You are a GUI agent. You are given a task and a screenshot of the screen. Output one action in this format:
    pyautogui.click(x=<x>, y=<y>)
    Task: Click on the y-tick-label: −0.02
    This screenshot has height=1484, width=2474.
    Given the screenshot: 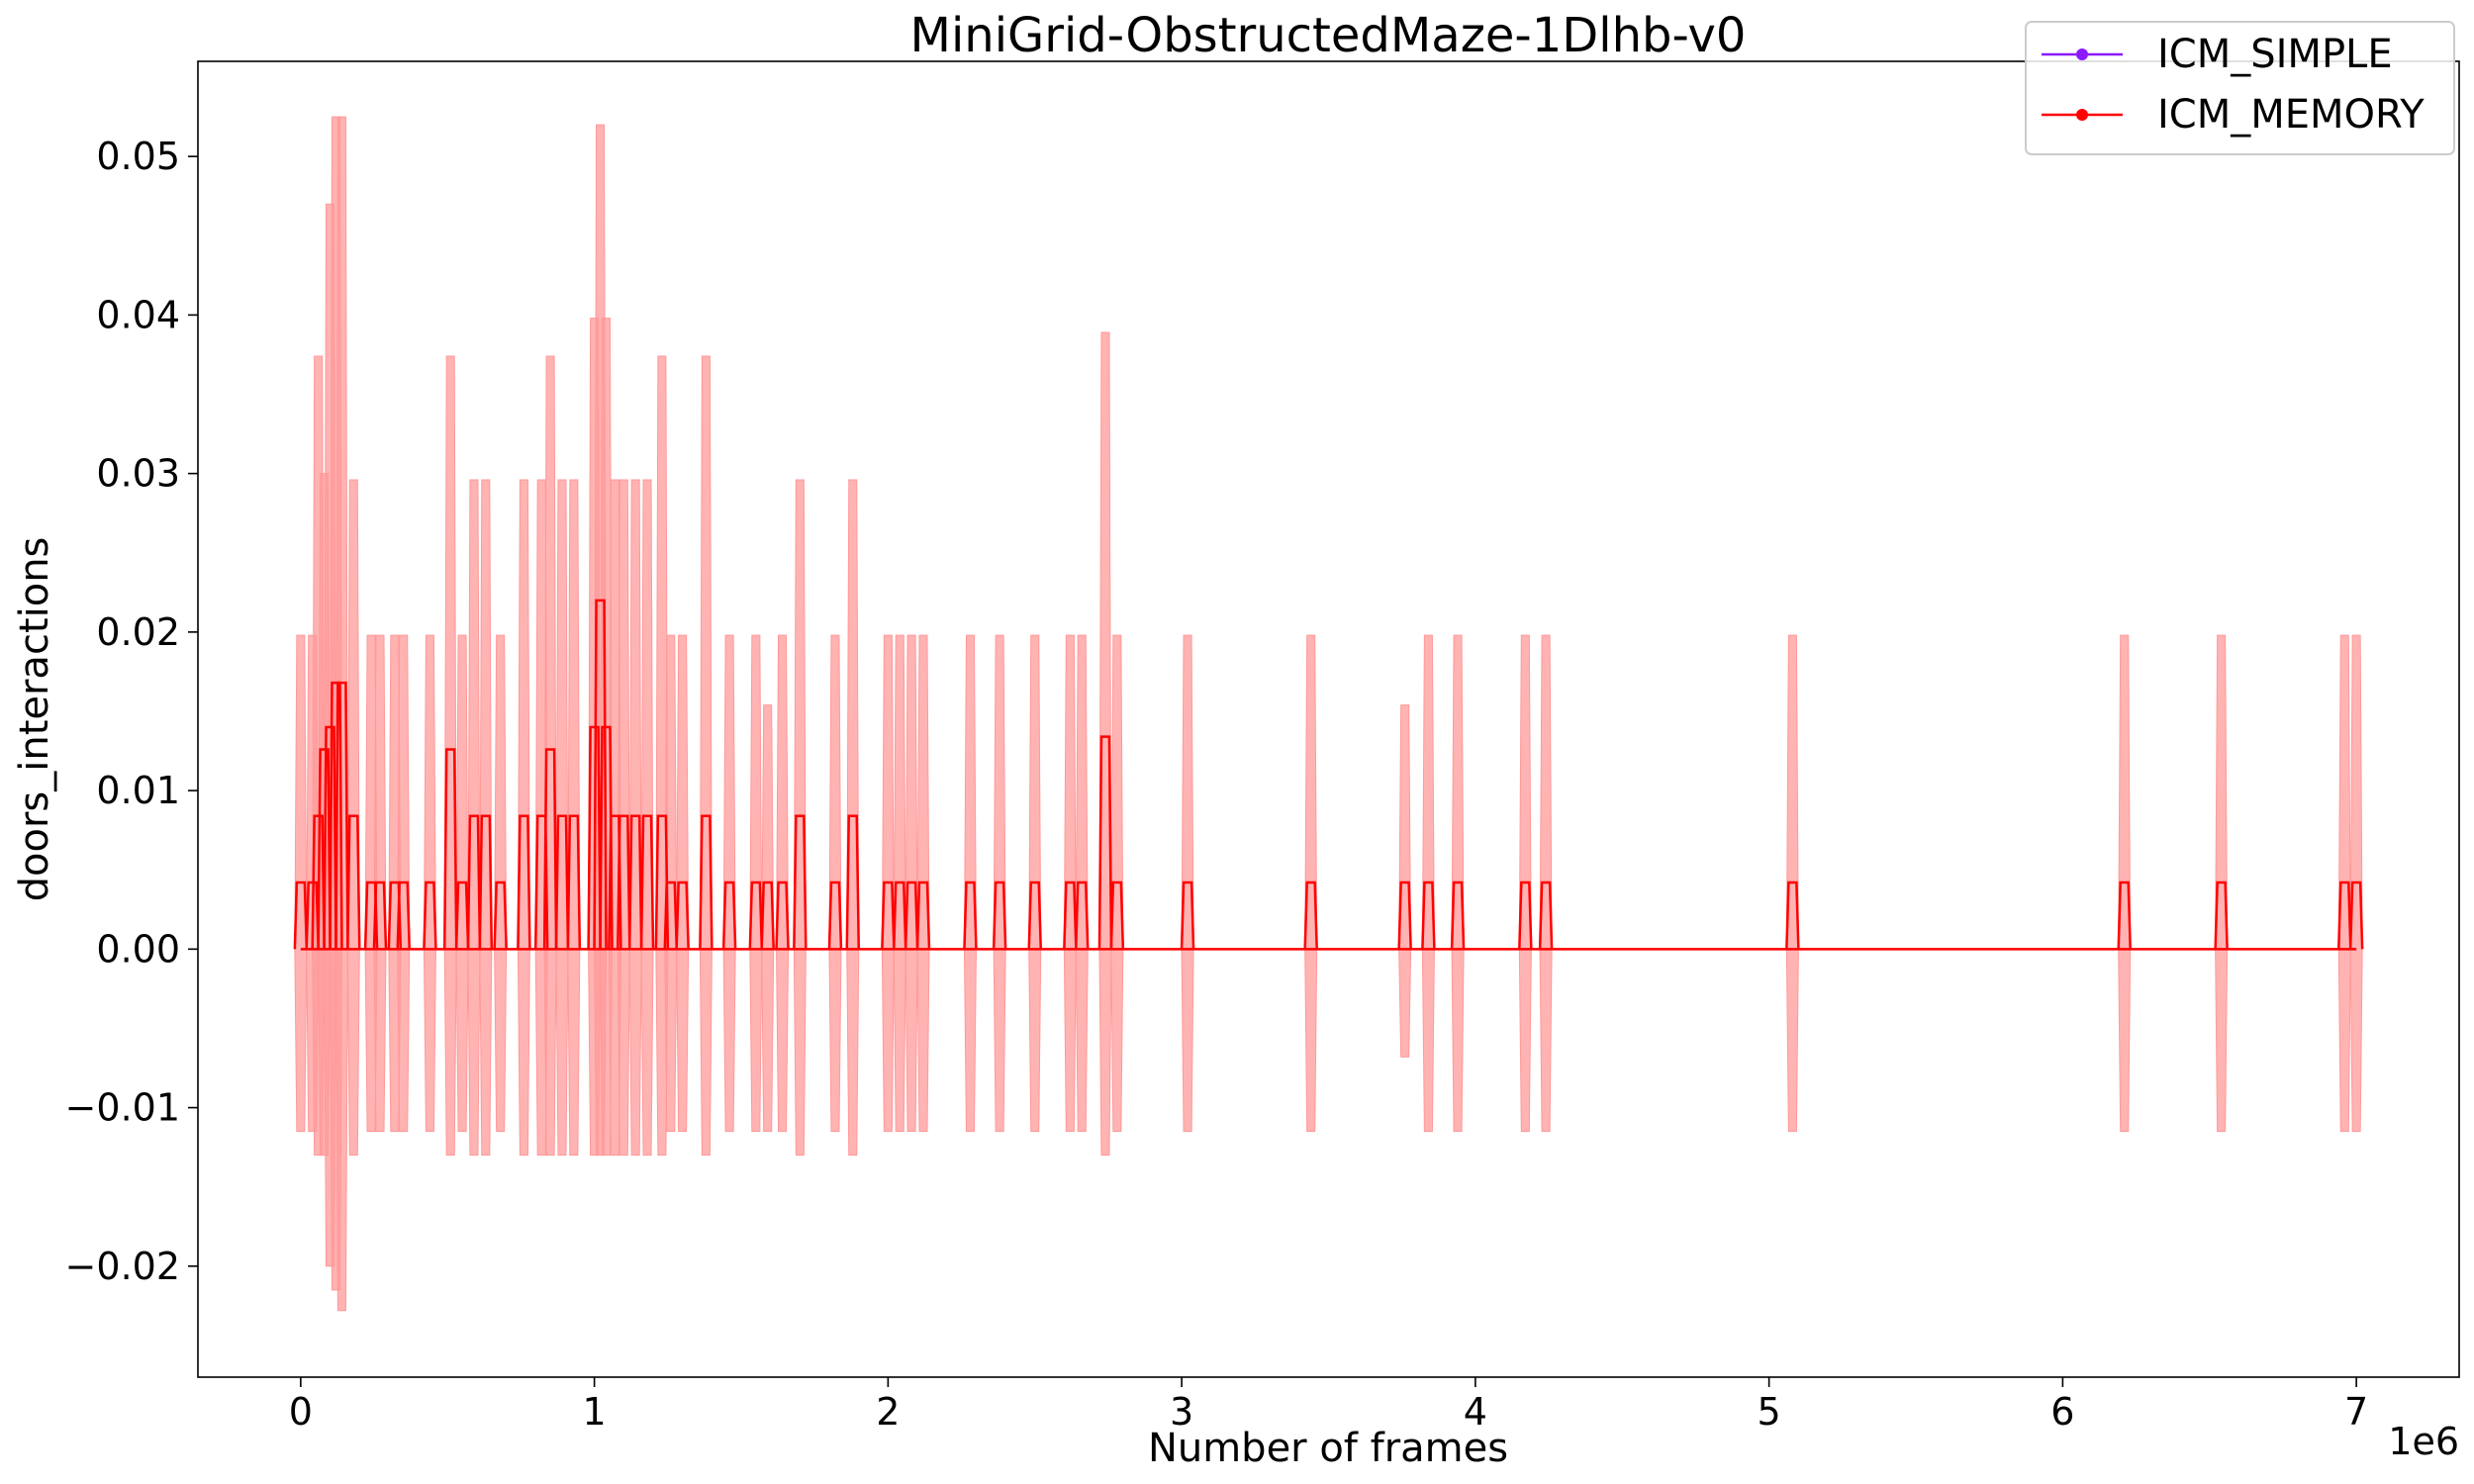 What is the action you would take?
    pyautogui.click(x=123, y=1266)
    